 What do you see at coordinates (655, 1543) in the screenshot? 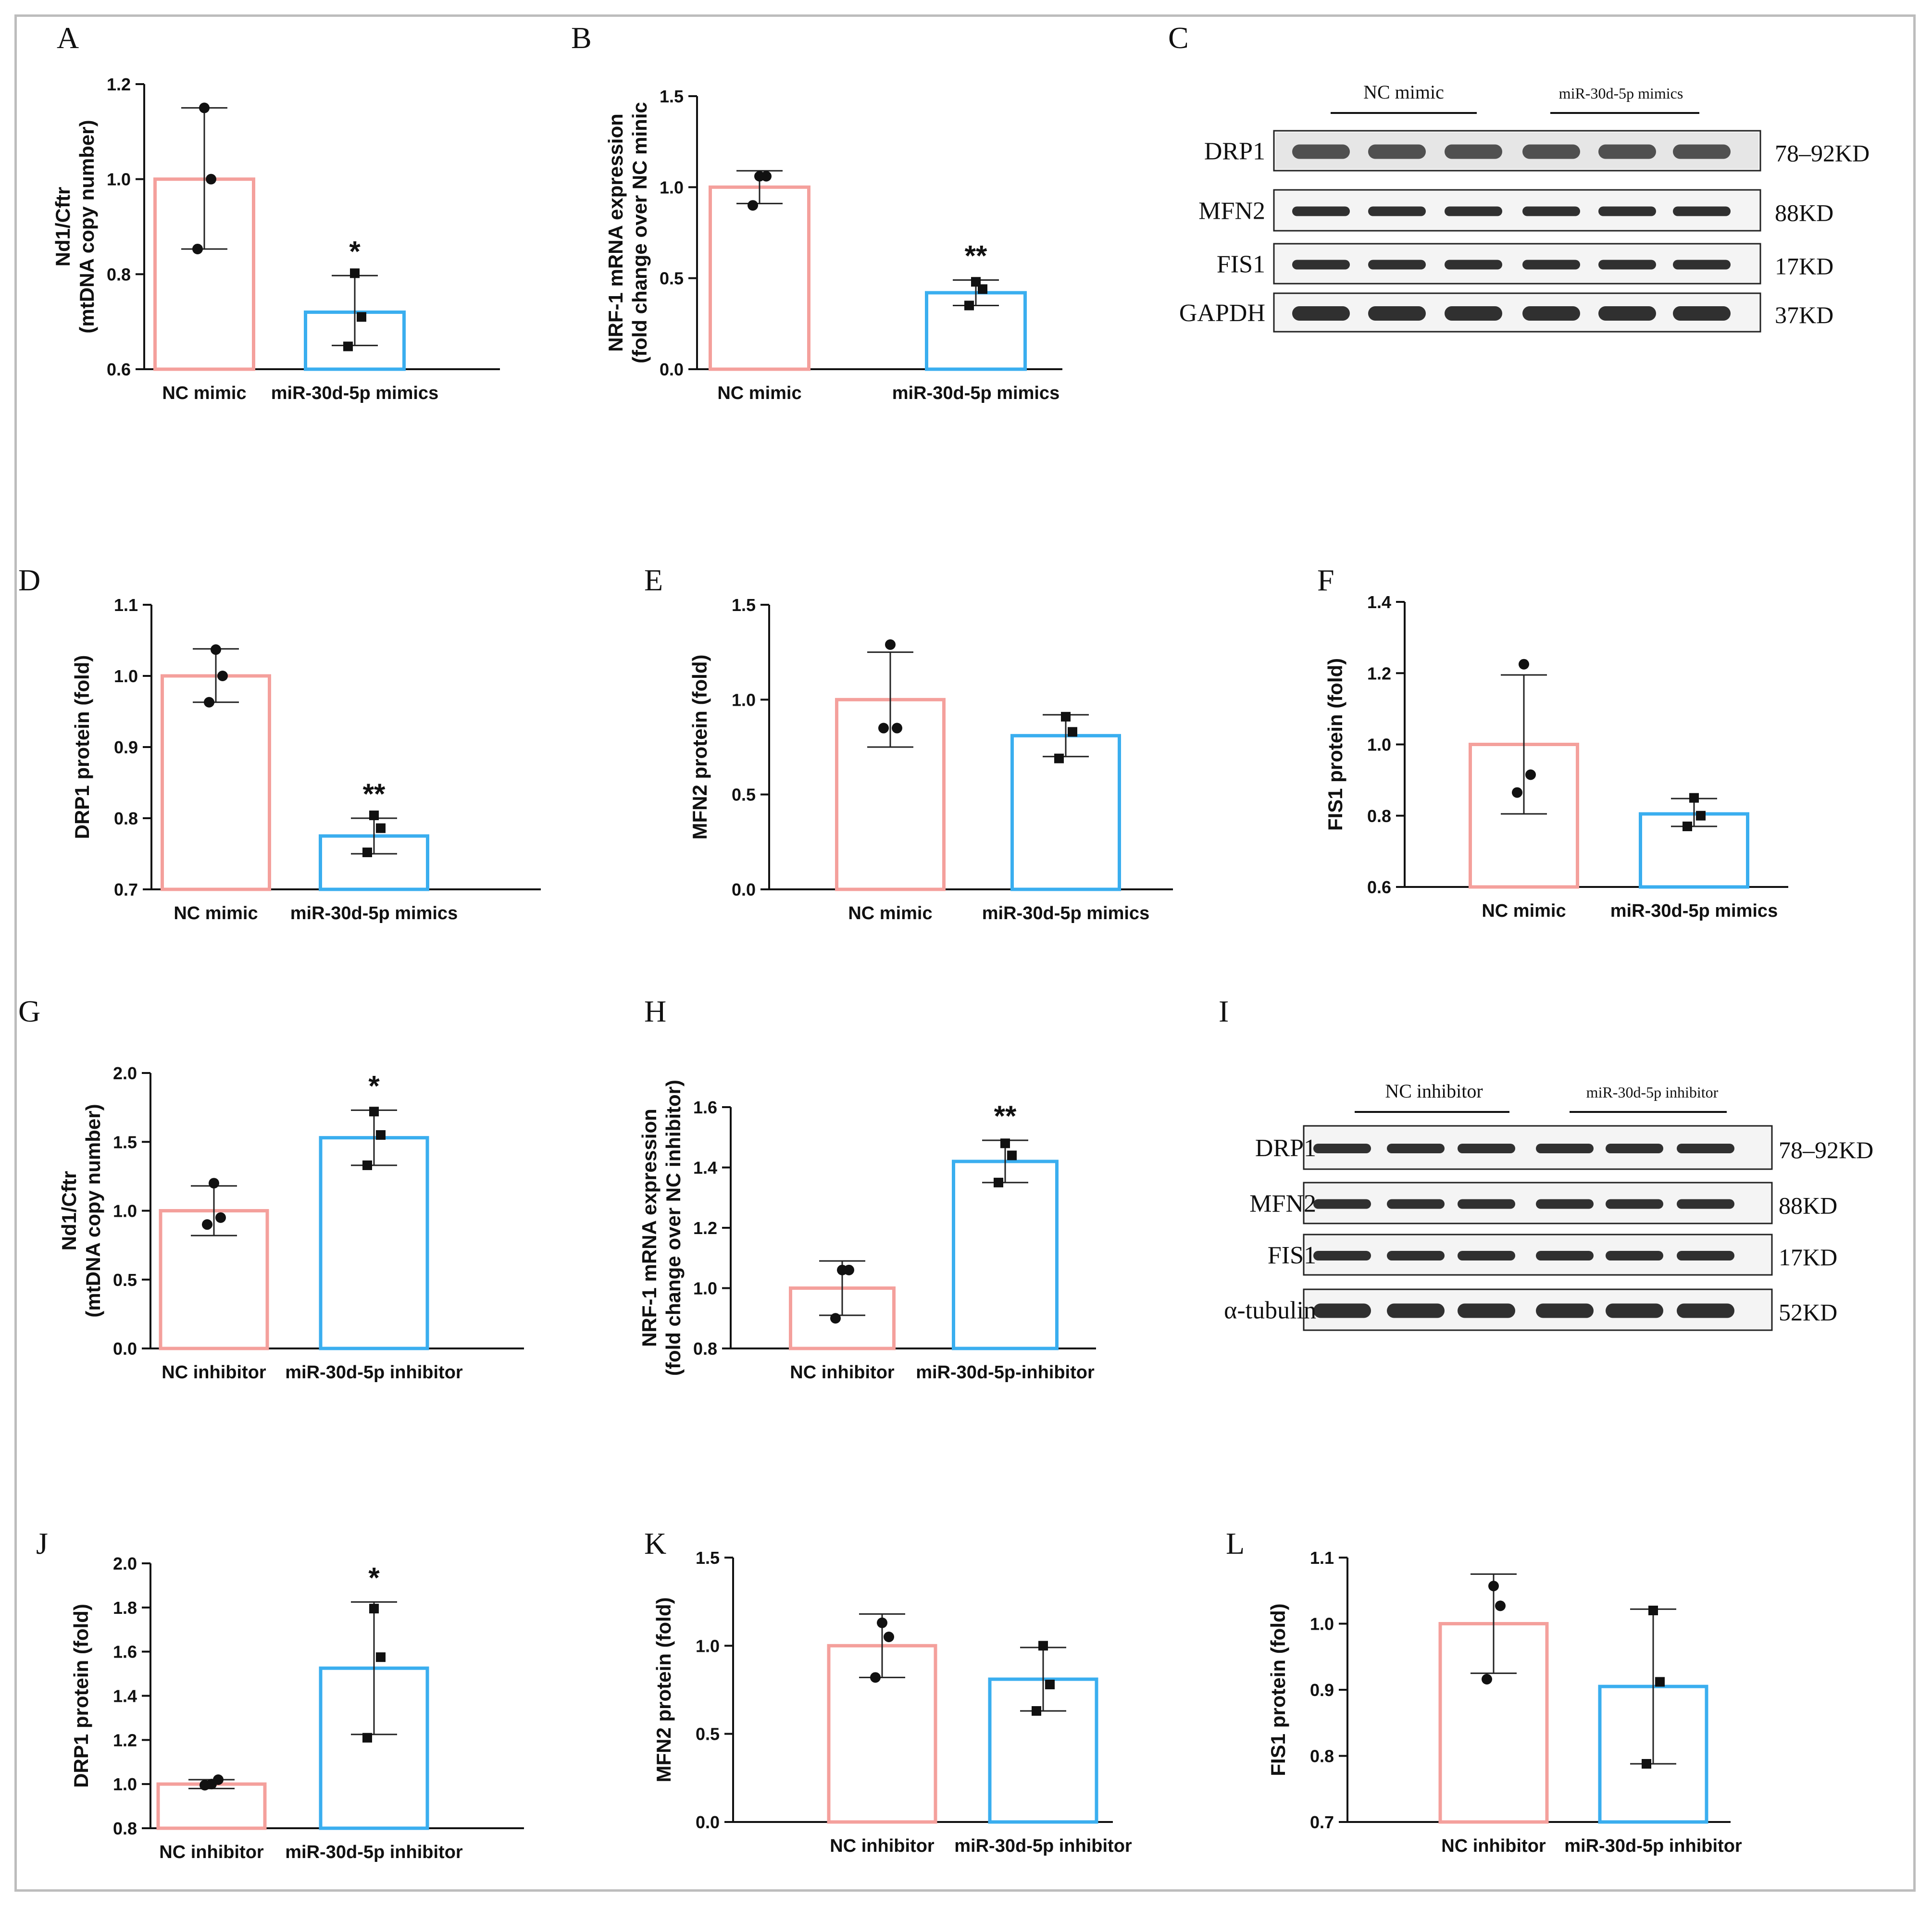
I see `panel-label: K` at bounding box center [655, 1543].